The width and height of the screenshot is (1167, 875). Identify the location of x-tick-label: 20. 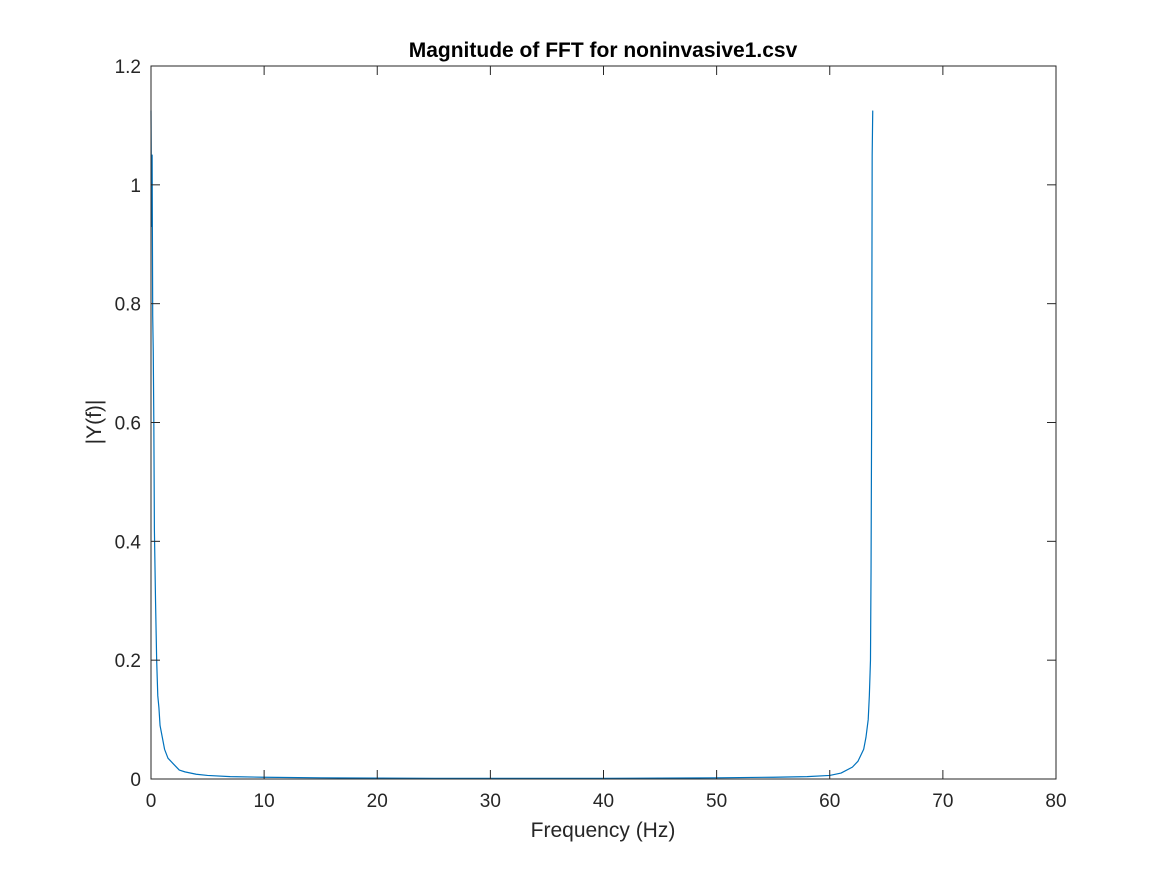
(377, 801).